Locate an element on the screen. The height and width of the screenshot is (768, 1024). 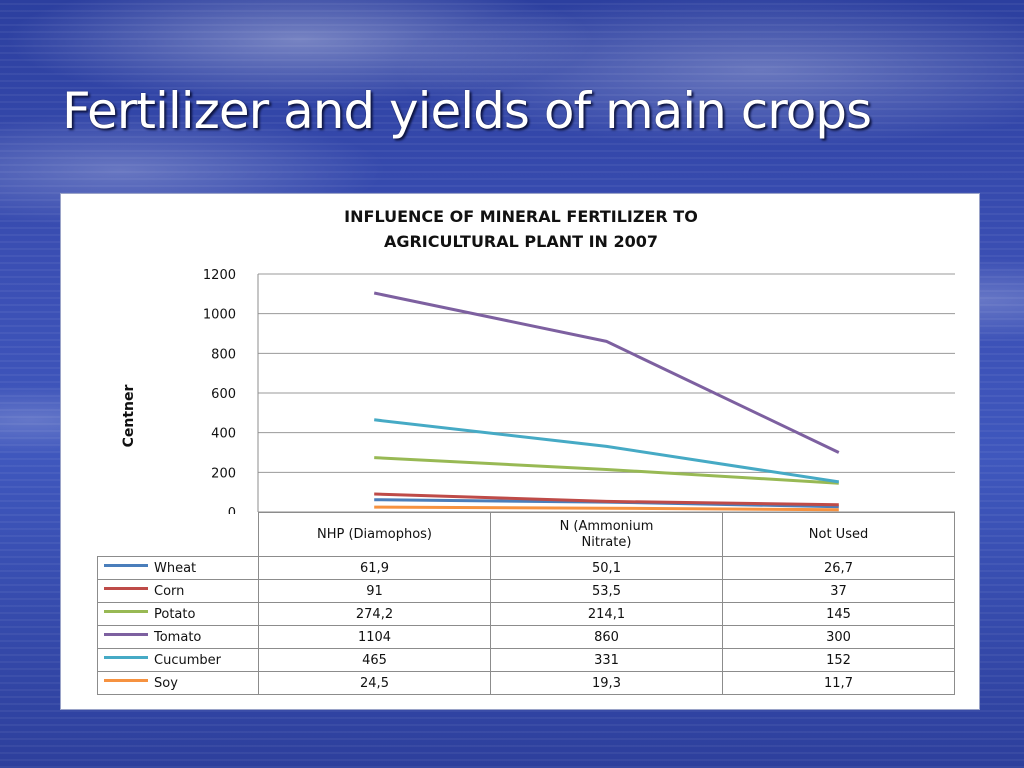
table-row: Corn 91 53,5 37 is located at coordinates (526, 591).